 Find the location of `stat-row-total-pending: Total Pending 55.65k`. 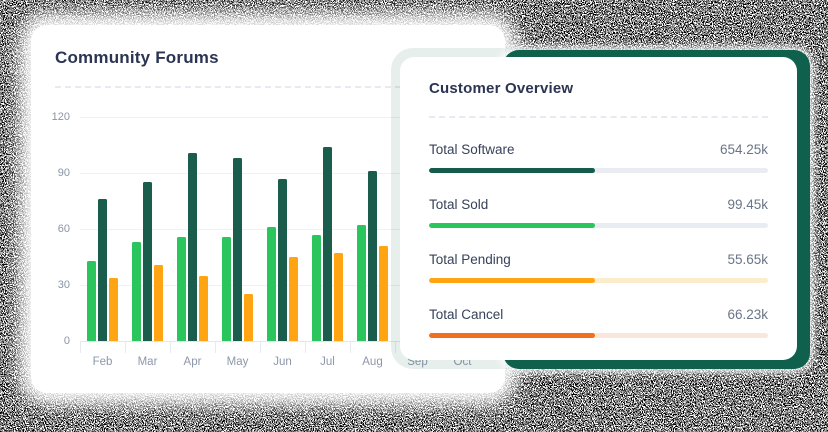

stat-row-total-pending: Total Pending 55.65k is located at coordinates (598, 267).